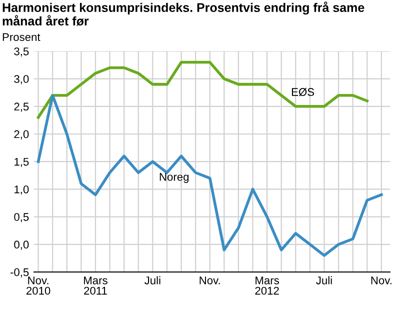 The image size is (400, 320). What do you see at coordinates (96, 285) in the screenshot?
I see `x-tick-label: Mars 2011` at bounding box center [96, 285].